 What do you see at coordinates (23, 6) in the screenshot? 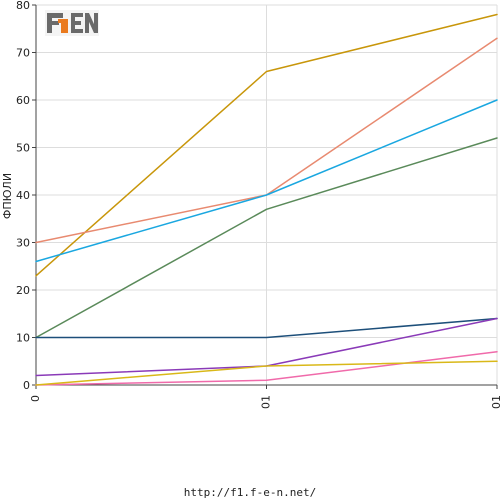
I see `y-tick-label: 80` at bounding box center [23, 6].